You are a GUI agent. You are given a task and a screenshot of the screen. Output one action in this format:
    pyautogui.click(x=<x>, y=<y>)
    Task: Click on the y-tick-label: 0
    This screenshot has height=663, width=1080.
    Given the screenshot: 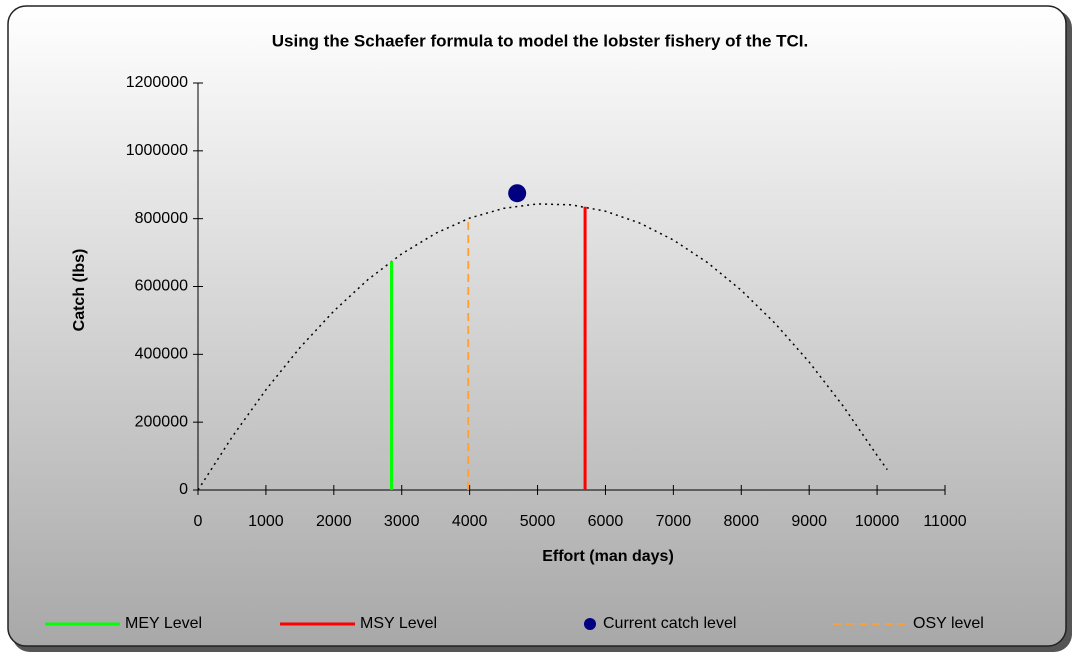 What is the action you would take?
    pyautogui.click(x=183, y=489)
    